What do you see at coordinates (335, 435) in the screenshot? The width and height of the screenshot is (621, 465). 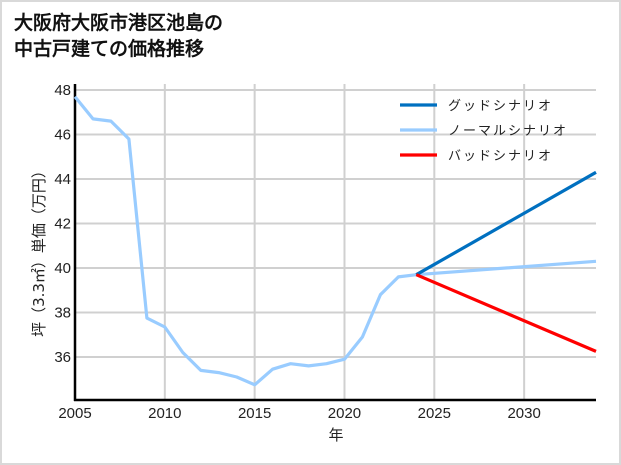 I see `x-axis-label: 年` at bounding box center [335, 435].